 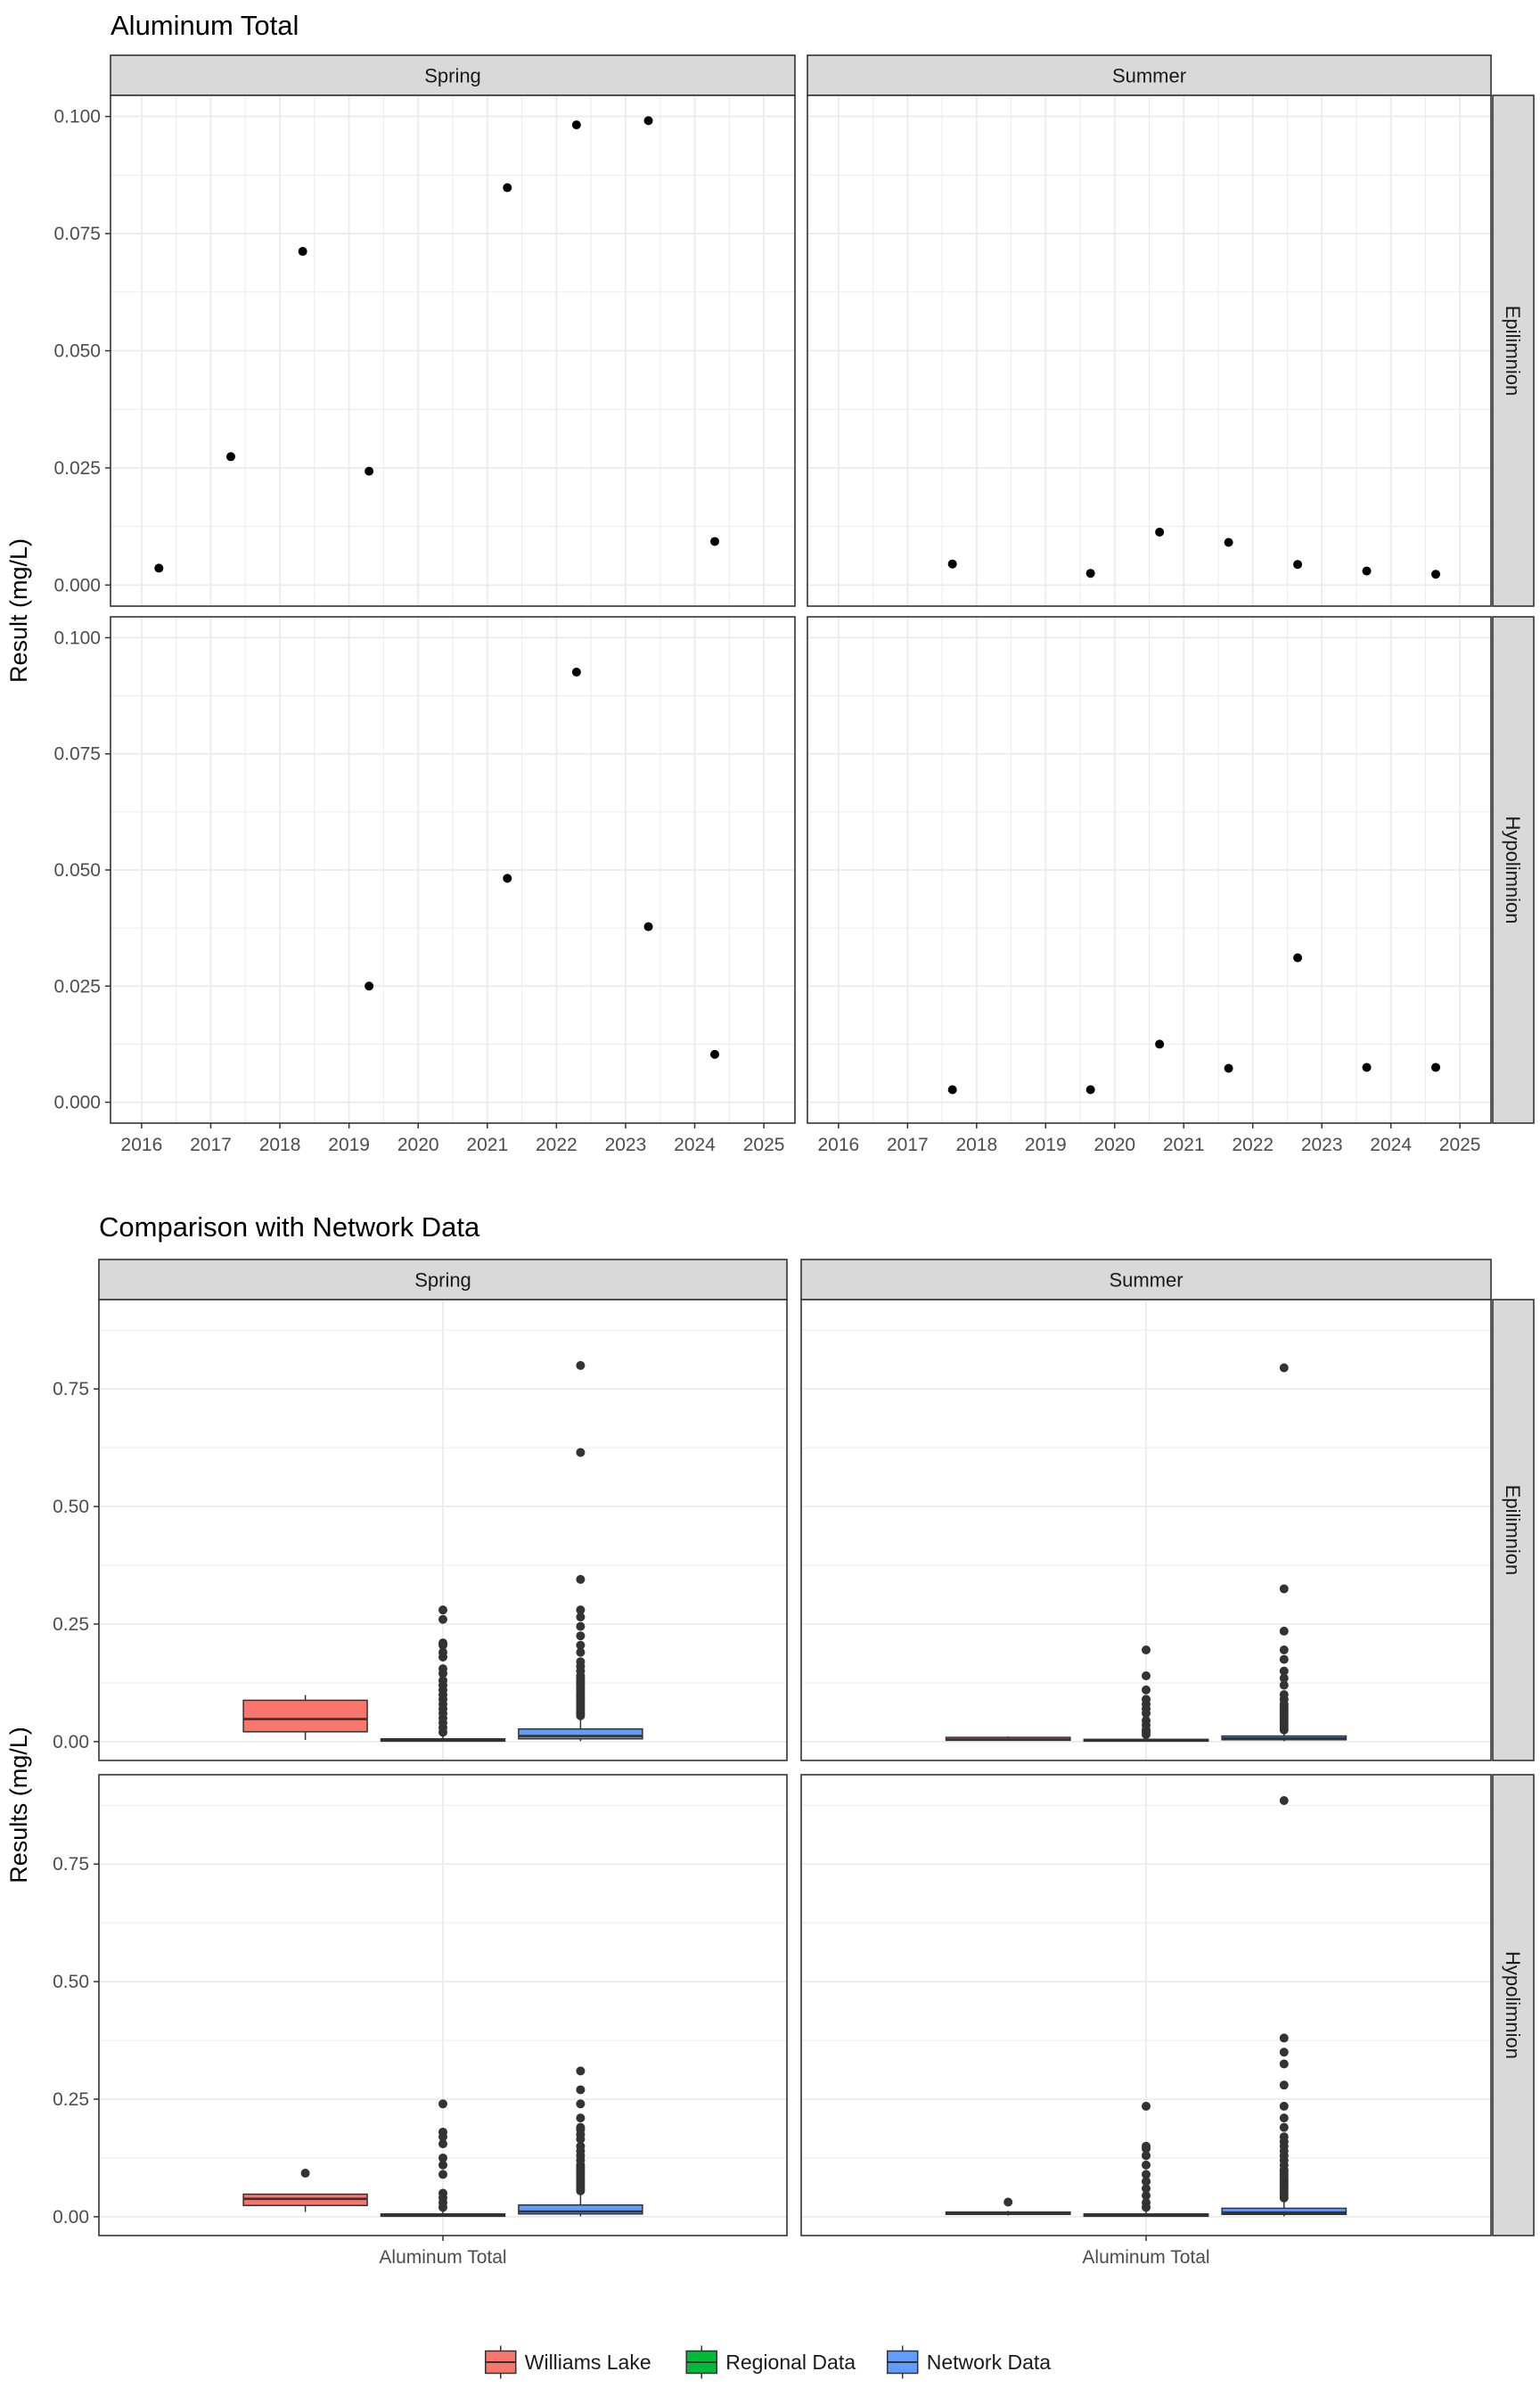 I want to click on box-iqr, so click(x=580, y=2209).